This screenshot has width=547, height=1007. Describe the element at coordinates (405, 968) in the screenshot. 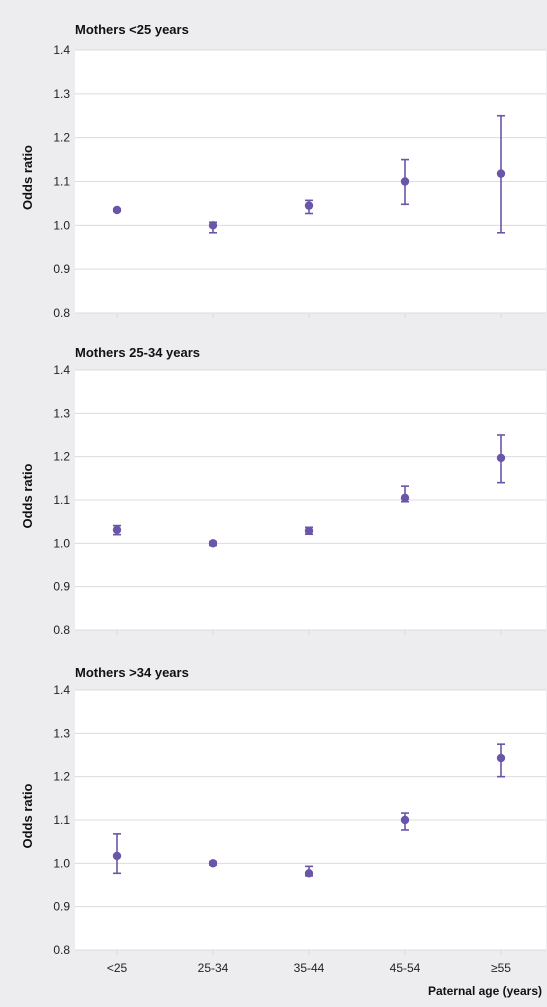

I see `x-tick-label: 45-54` at that location.